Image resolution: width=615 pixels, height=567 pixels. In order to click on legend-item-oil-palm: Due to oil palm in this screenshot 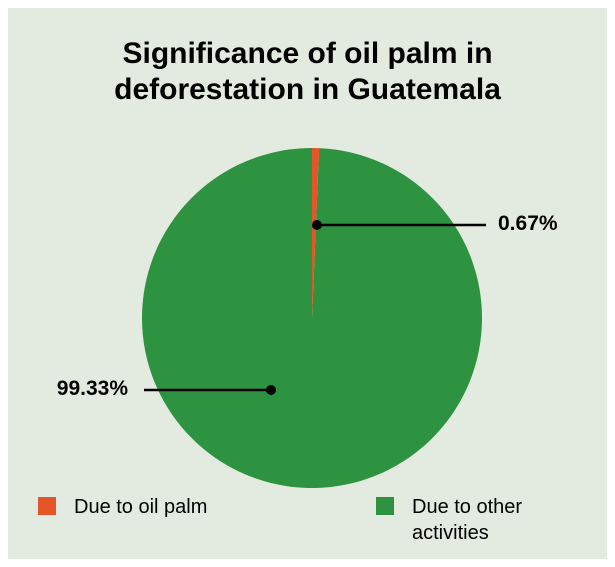, I will do `click(131, 507)`.